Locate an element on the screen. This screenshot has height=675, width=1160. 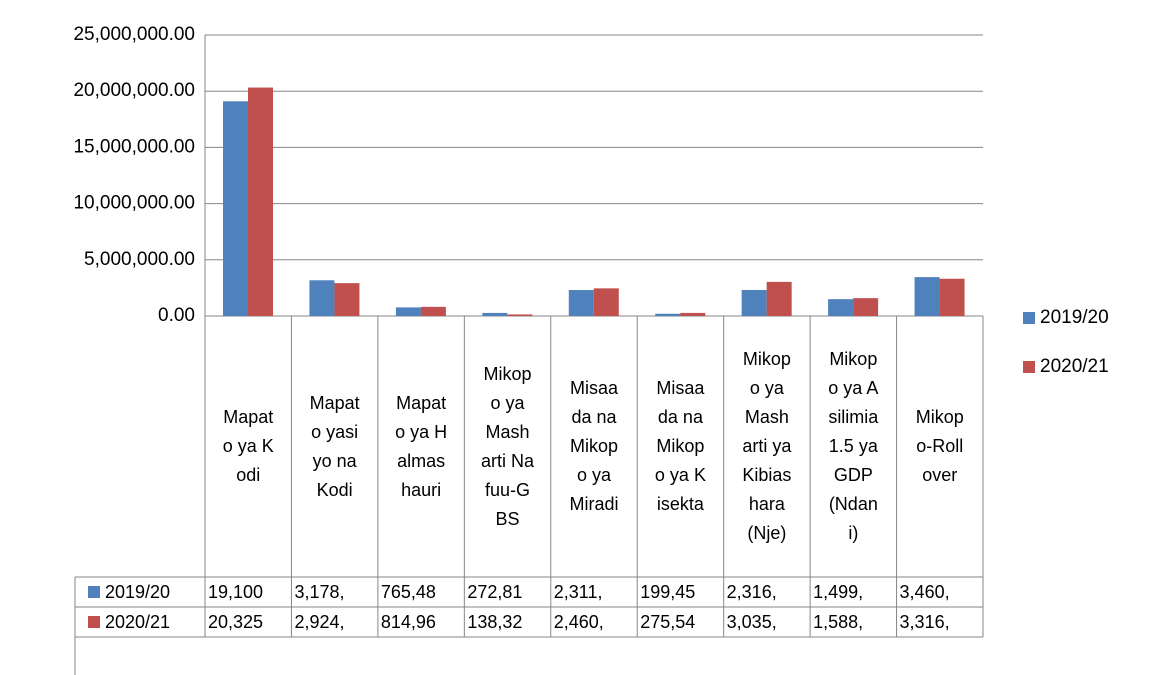
table-value: 1,588, is located at coordinates (853, 622).